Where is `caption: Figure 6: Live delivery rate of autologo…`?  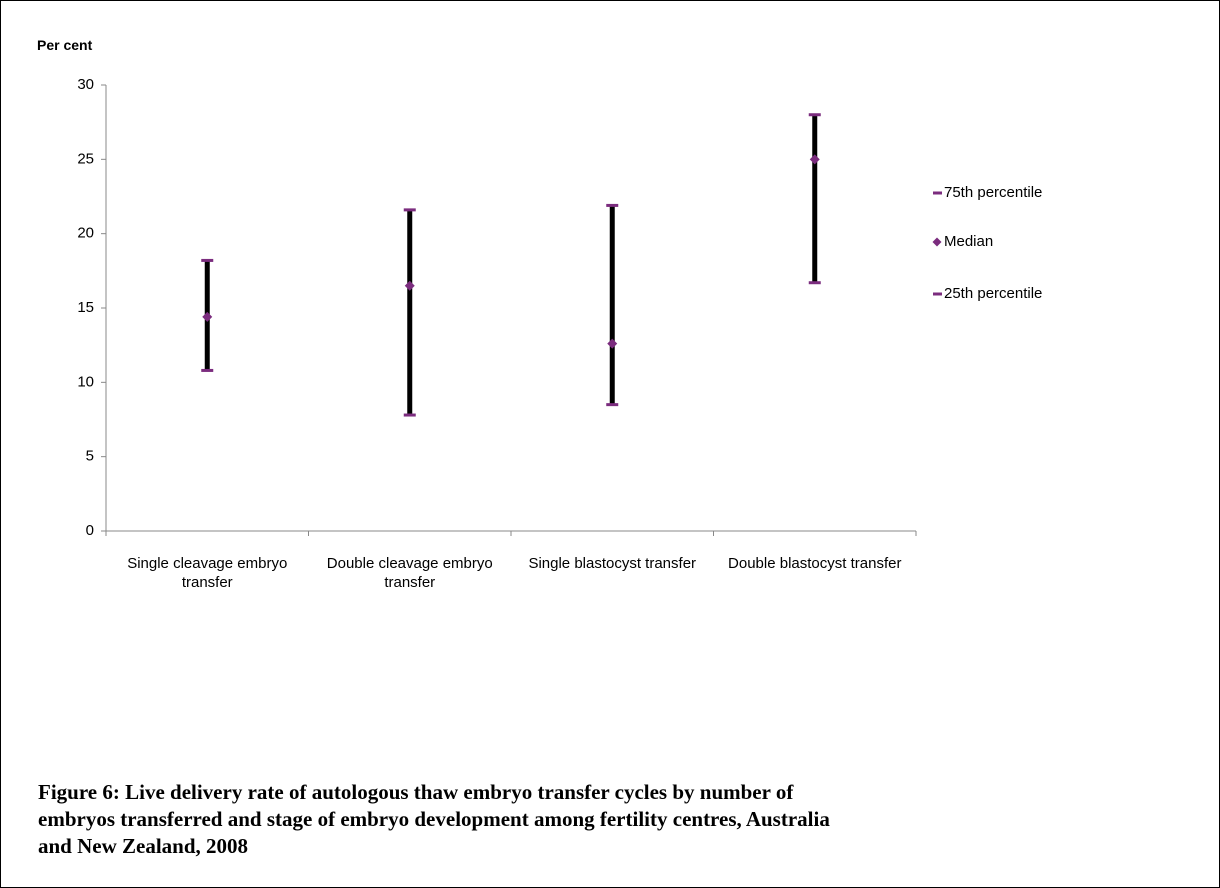
caption: Figure 6: Live delivery rate of autologo… is located at coordinates (434, 819).